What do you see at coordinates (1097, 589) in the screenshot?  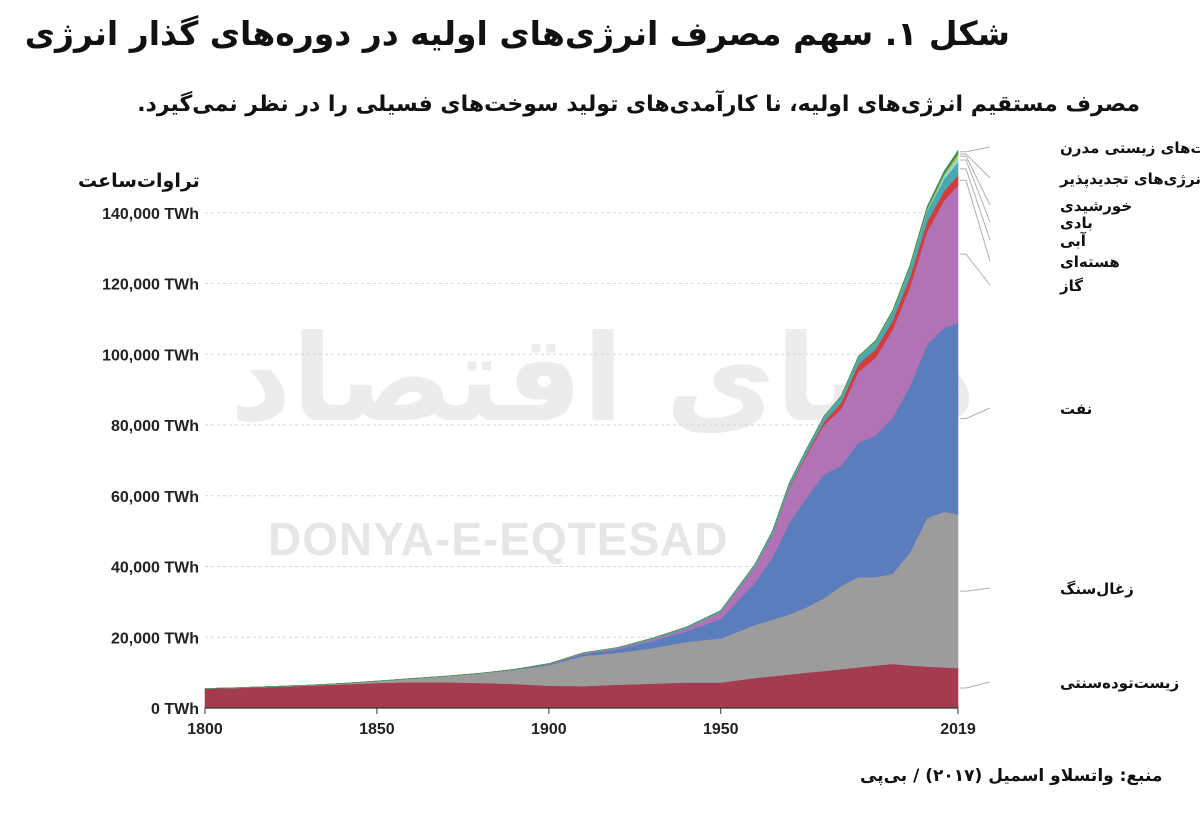 I see `series-label: زغال‌سنگ` at bounding box center [1097, 589].